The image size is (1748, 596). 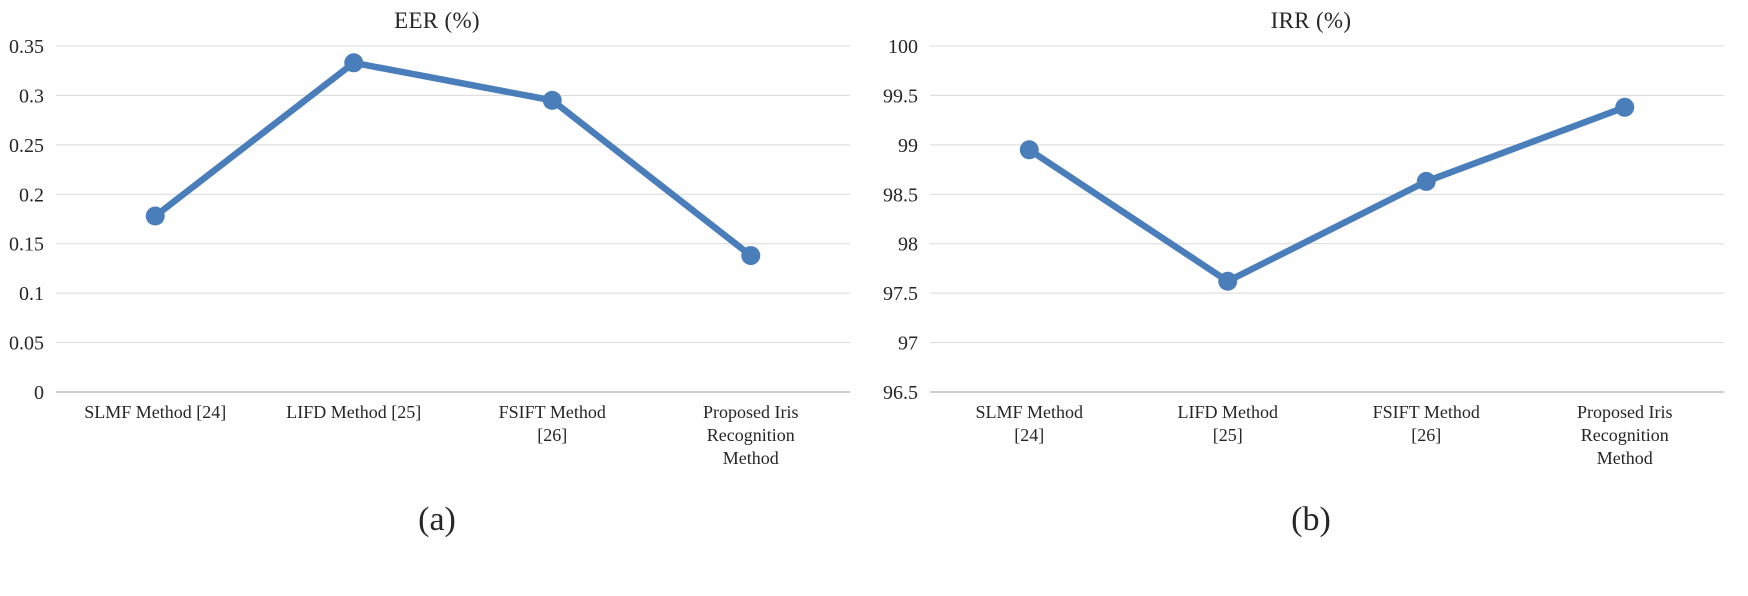 What do you see at coordinates (26, 220) in the screenshot?
I see `y-axis-labels: 0 0.05 0.1 0.15 0.2 0.25 0.3 0.35` at bounding box center [26, 220].